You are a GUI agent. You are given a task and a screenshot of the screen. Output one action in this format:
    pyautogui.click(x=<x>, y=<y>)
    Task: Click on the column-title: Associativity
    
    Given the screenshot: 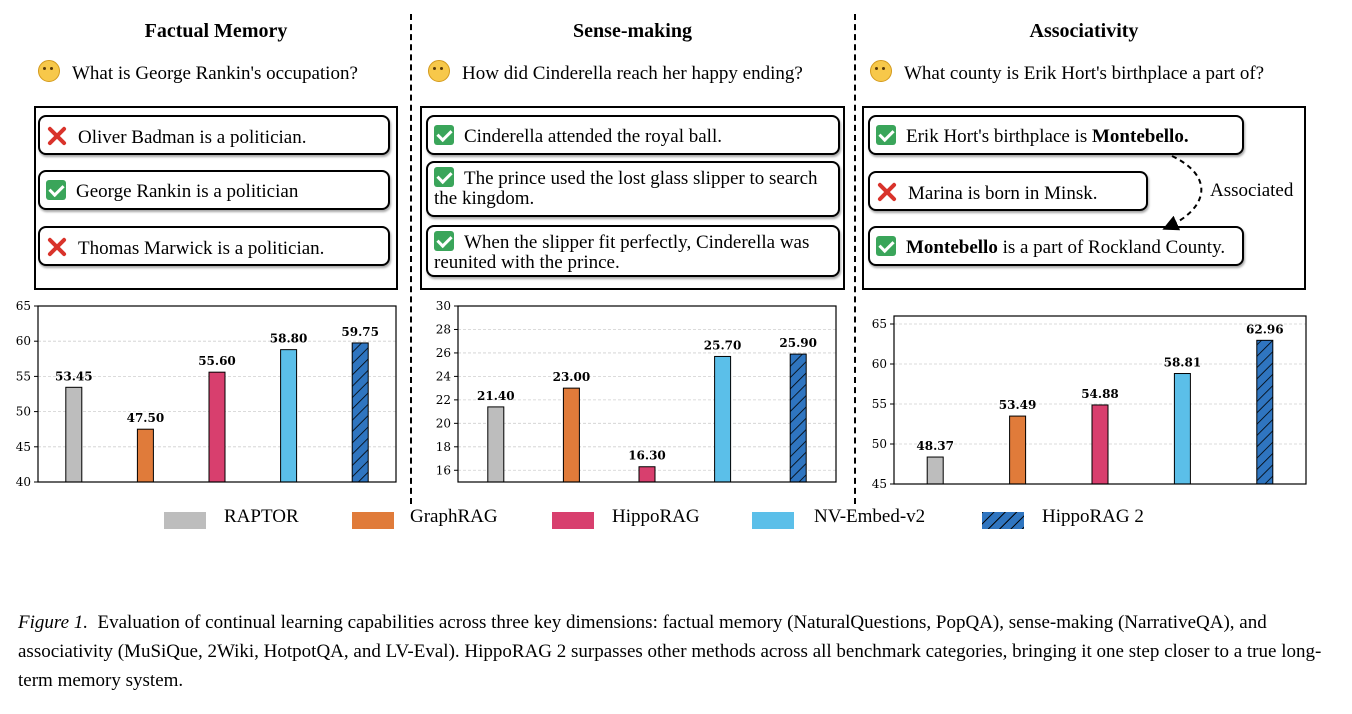 What is the action you would take?
    pyautogui.click(x=1084, y=31)
    